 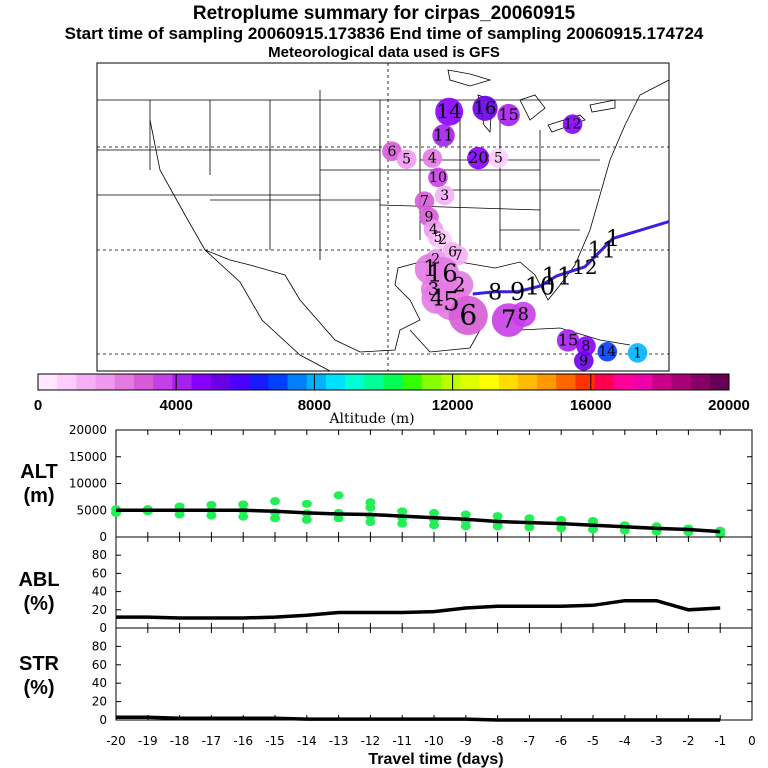 I want to click on x-tick-label: -16, so click(x=243, y=741).